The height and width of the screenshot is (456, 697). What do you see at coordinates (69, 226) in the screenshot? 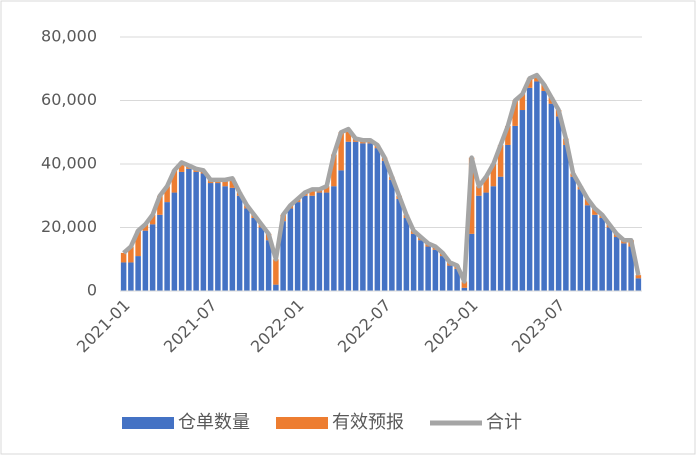
I see `y-tick-label: 20,000` at bounding box center [69, 226].